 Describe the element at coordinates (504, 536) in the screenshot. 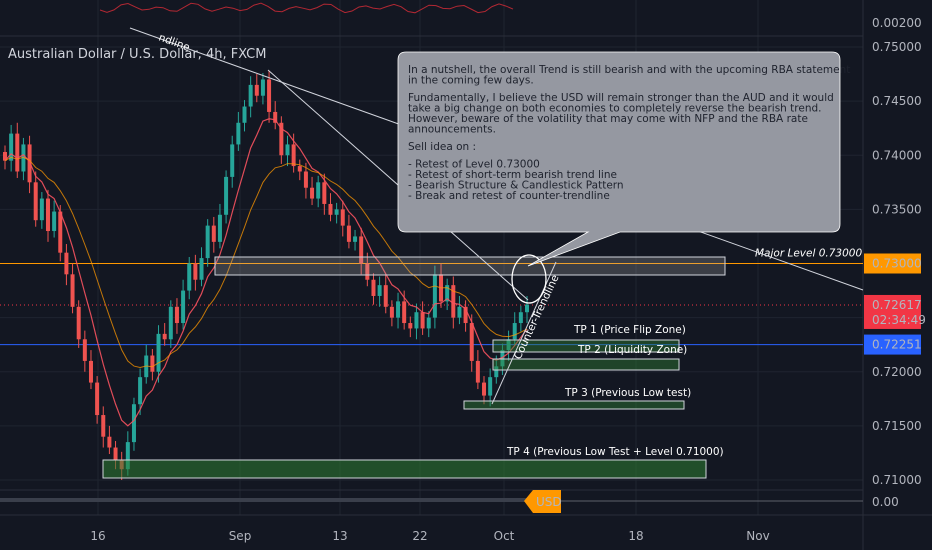

I see `x-tick-label: Oct` at that location.